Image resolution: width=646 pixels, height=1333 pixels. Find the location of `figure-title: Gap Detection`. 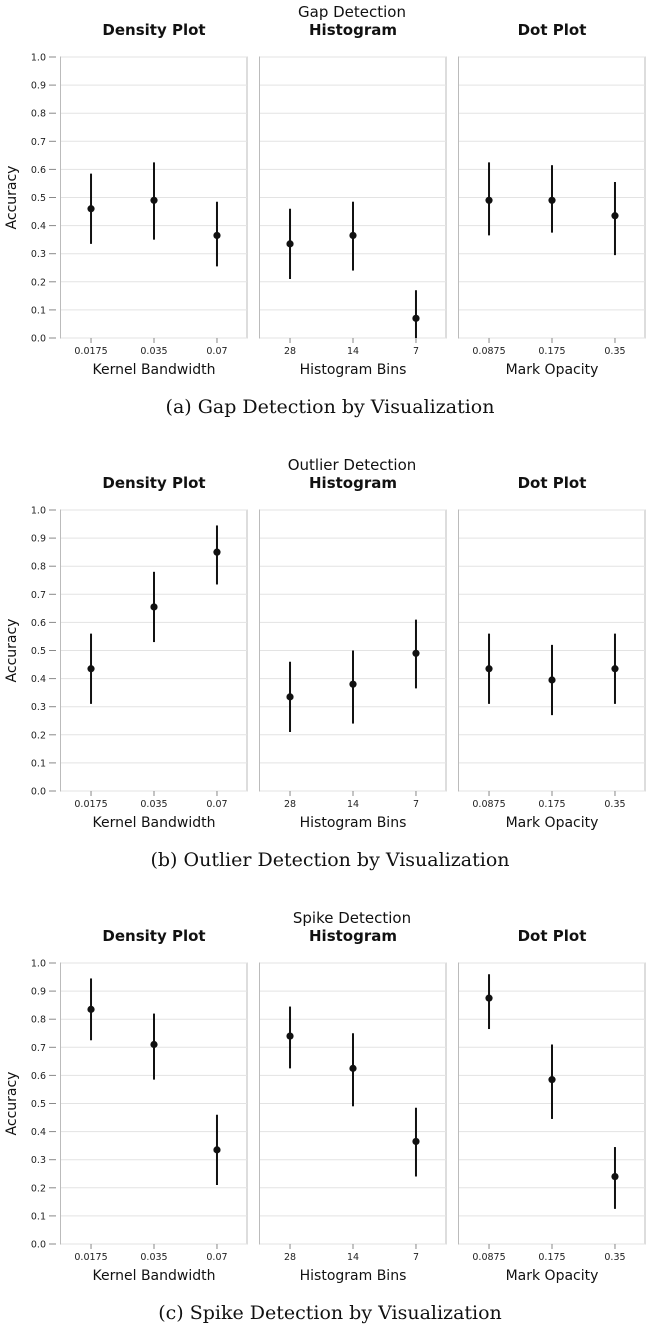

figure-title: Gap Detection is located at coordinates (352, 12).